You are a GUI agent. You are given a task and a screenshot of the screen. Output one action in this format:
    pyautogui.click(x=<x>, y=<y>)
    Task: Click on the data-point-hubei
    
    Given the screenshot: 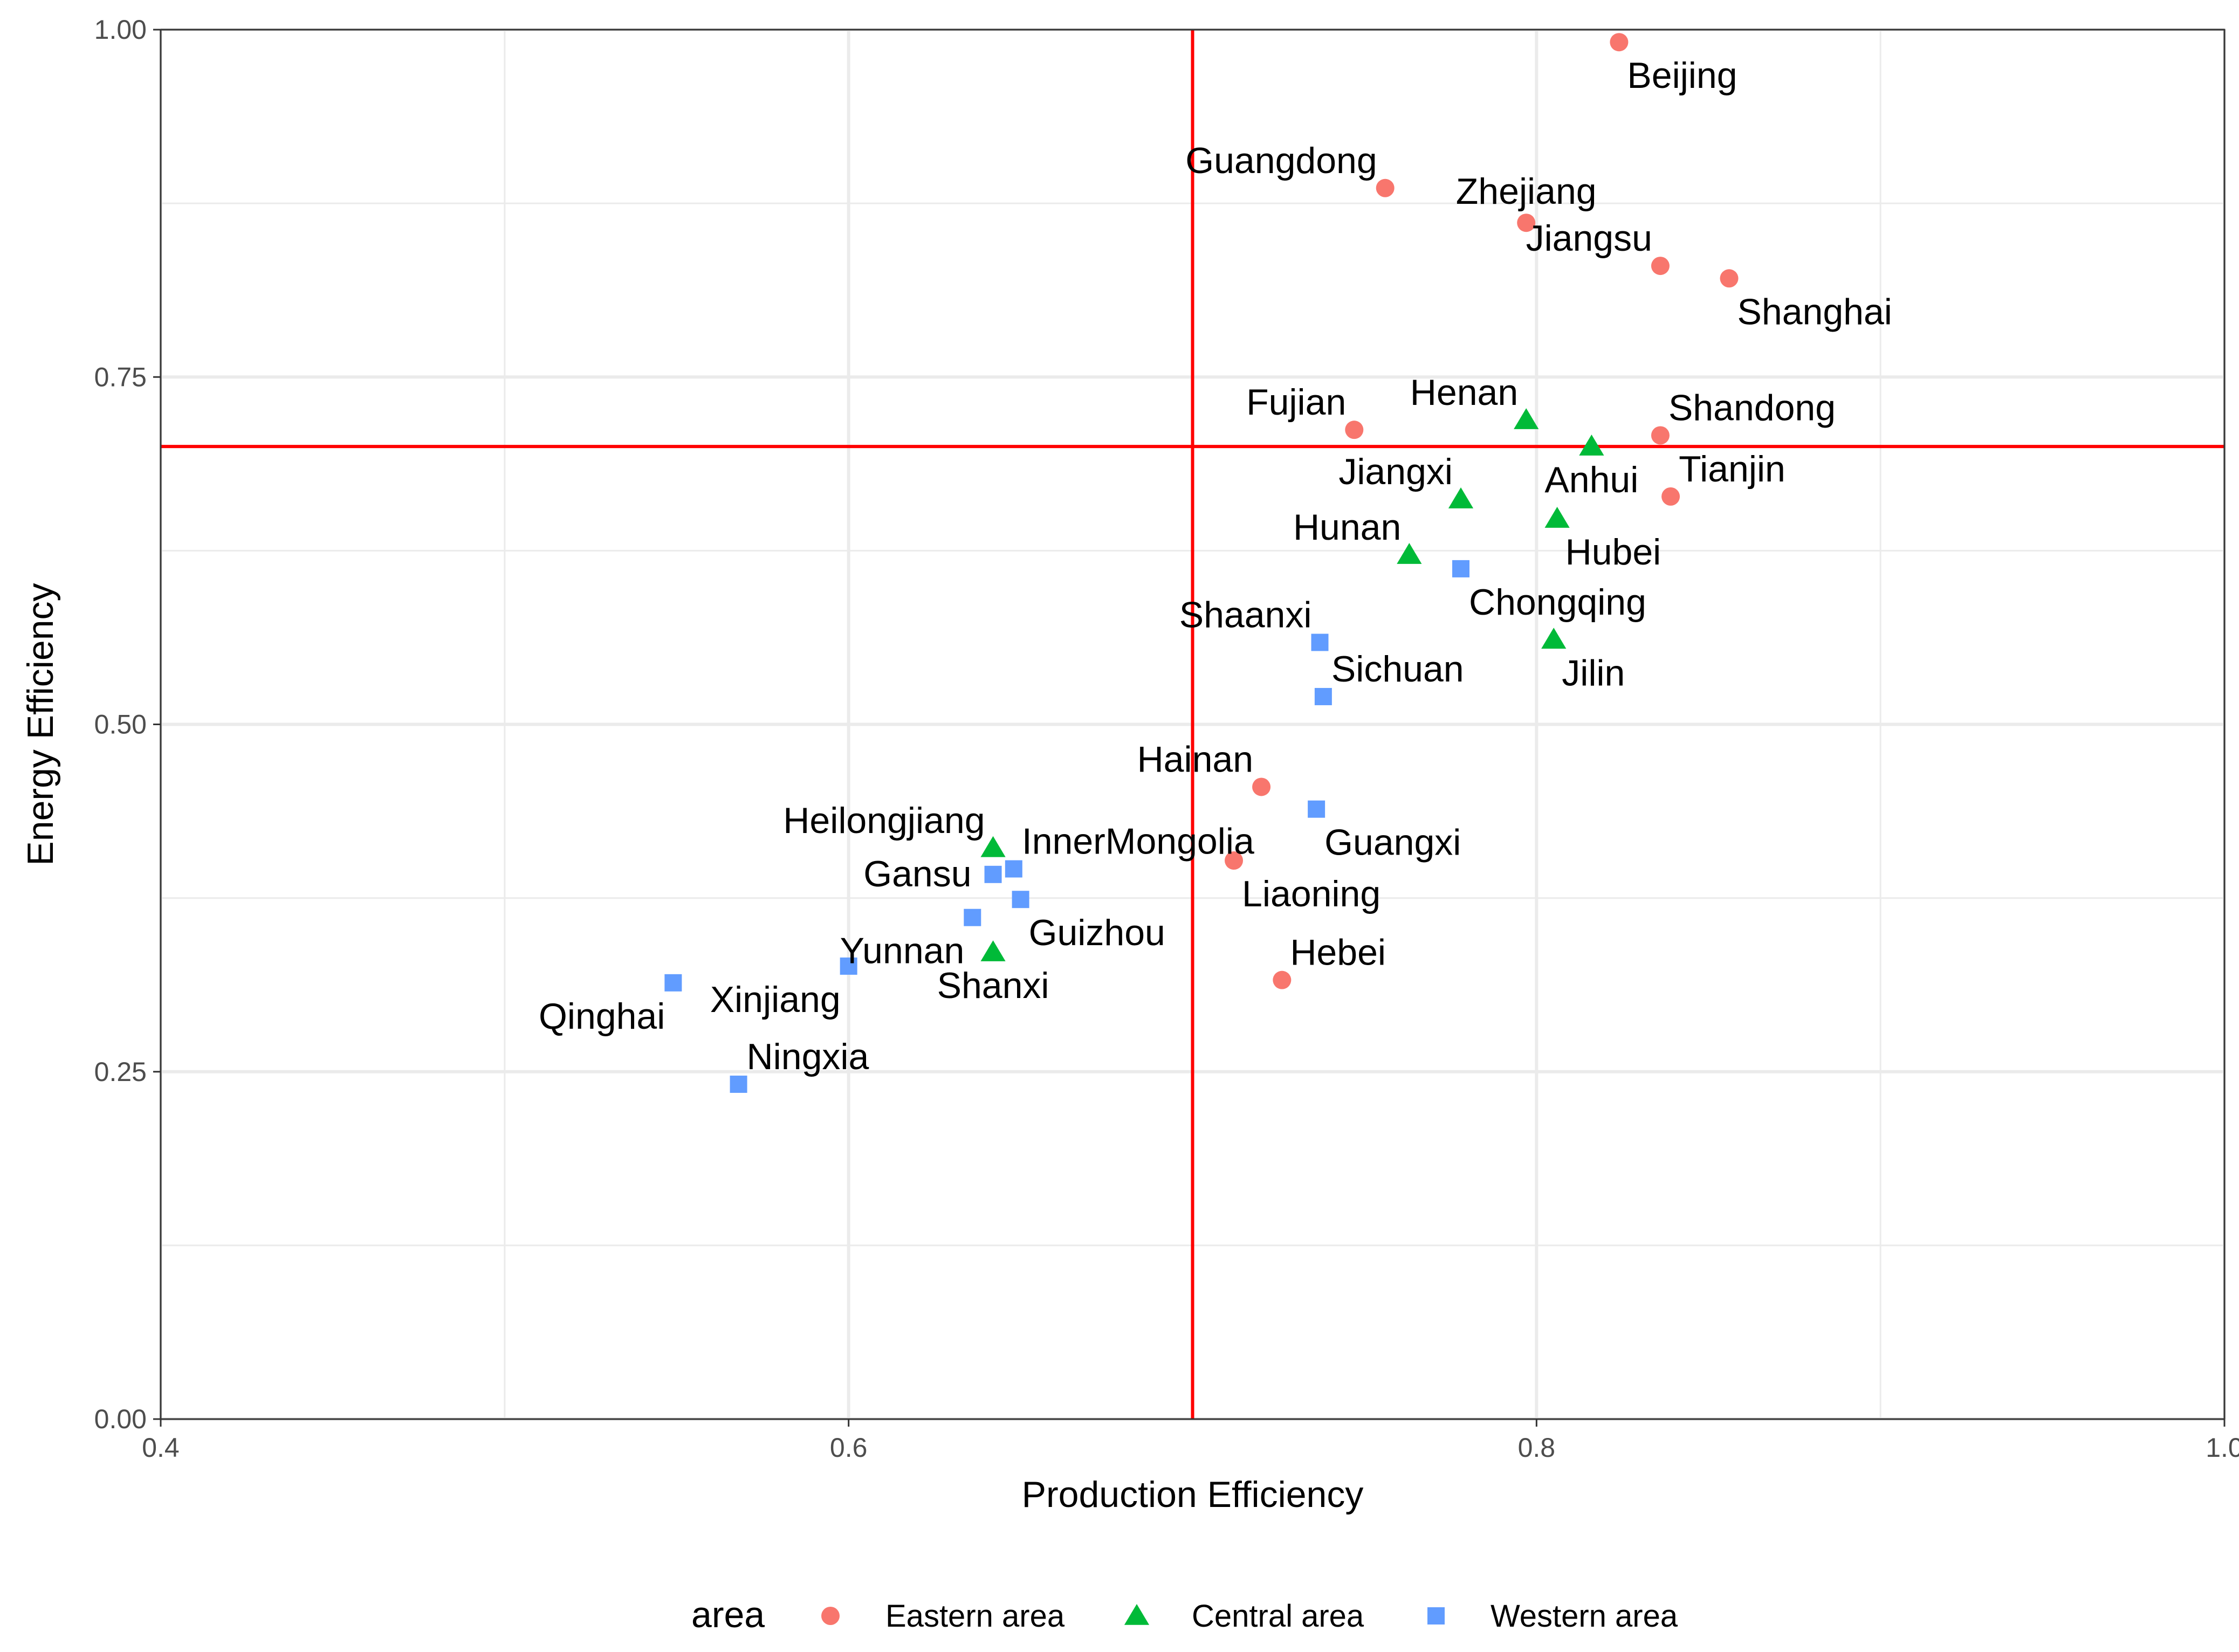 What is the action you would take?
    pyautogui.click(x=1557, y=517)
    